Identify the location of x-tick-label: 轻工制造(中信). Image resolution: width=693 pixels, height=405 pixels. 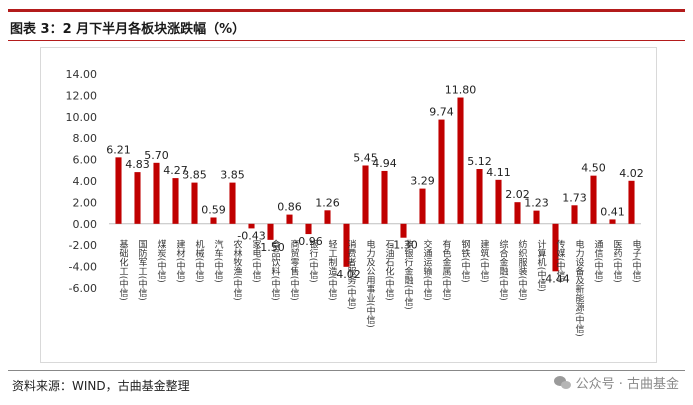
(332, 270).